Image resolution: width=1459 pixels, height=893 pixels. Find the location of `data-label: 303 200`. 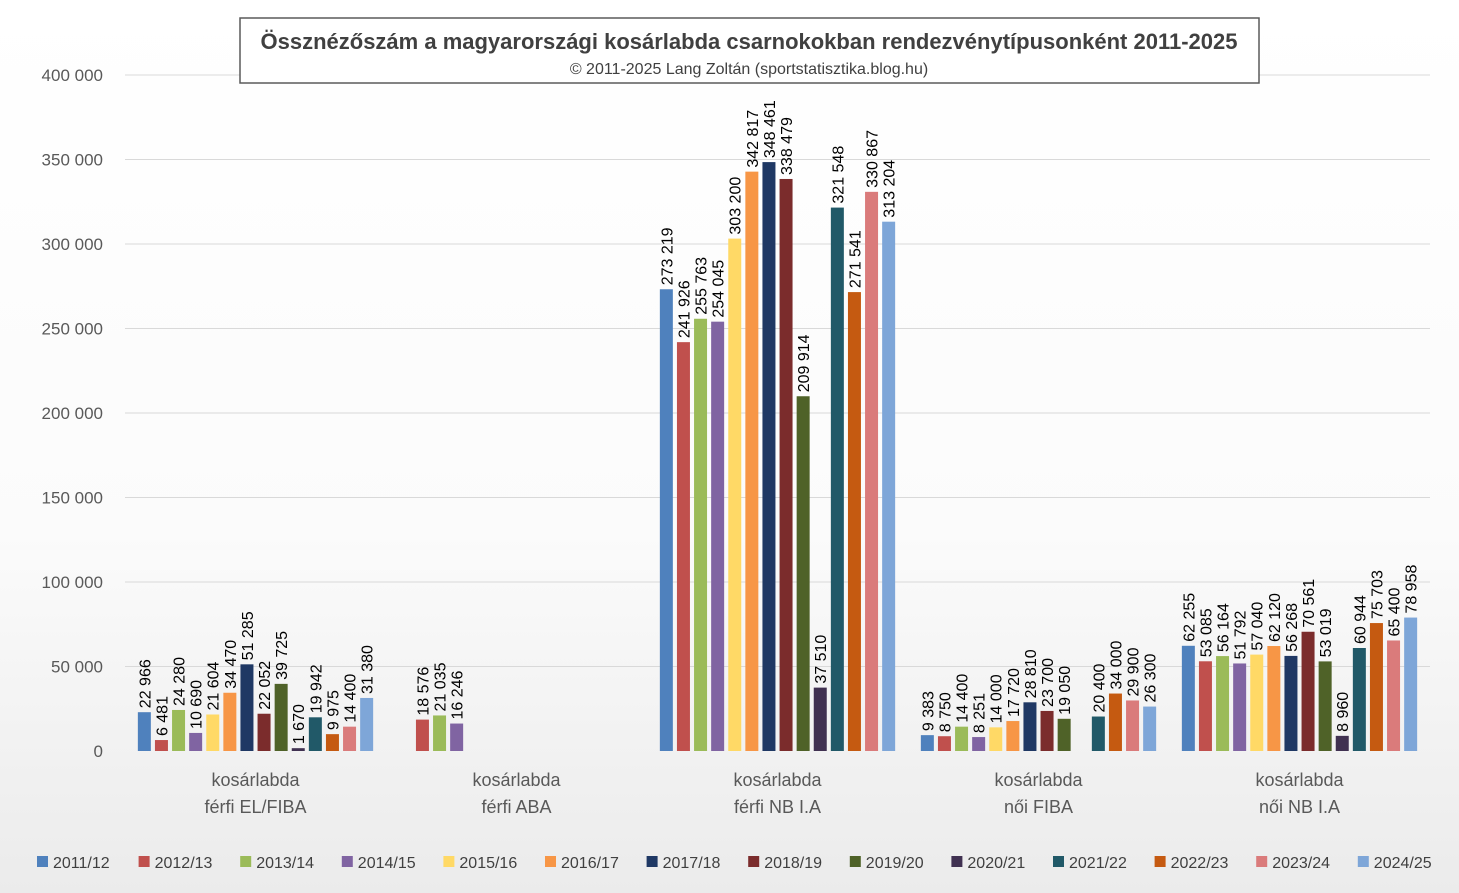

data-label: 303 200 is located at coordinates (736, 206).